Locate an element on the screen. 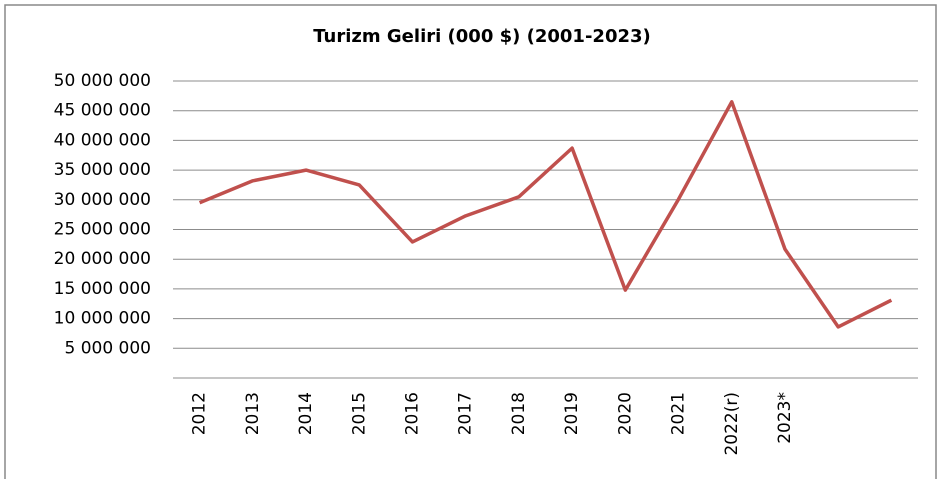  y-tick-label: 20 000 000 is located at coordinates (102, 259).